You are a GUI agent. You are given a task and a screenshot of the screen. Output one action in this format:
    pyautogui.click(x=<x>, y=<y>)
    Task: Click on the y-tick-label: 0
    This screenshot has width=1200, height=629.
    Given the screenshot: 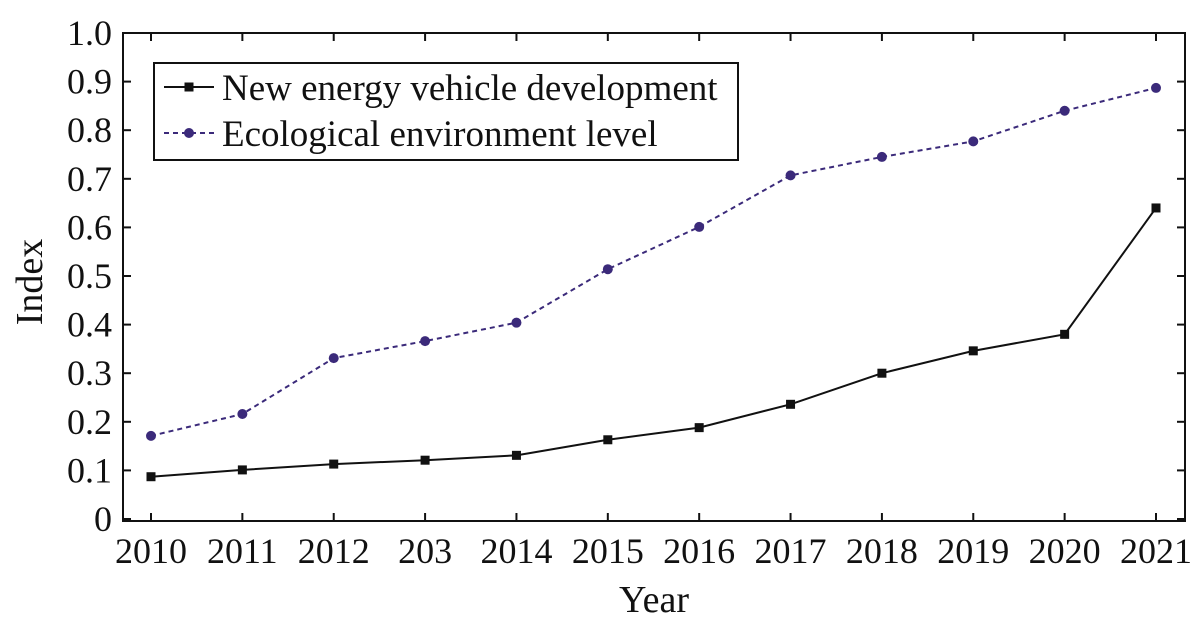 What is the action you would take?
    pyautogui.click(x=103, y=519)
    